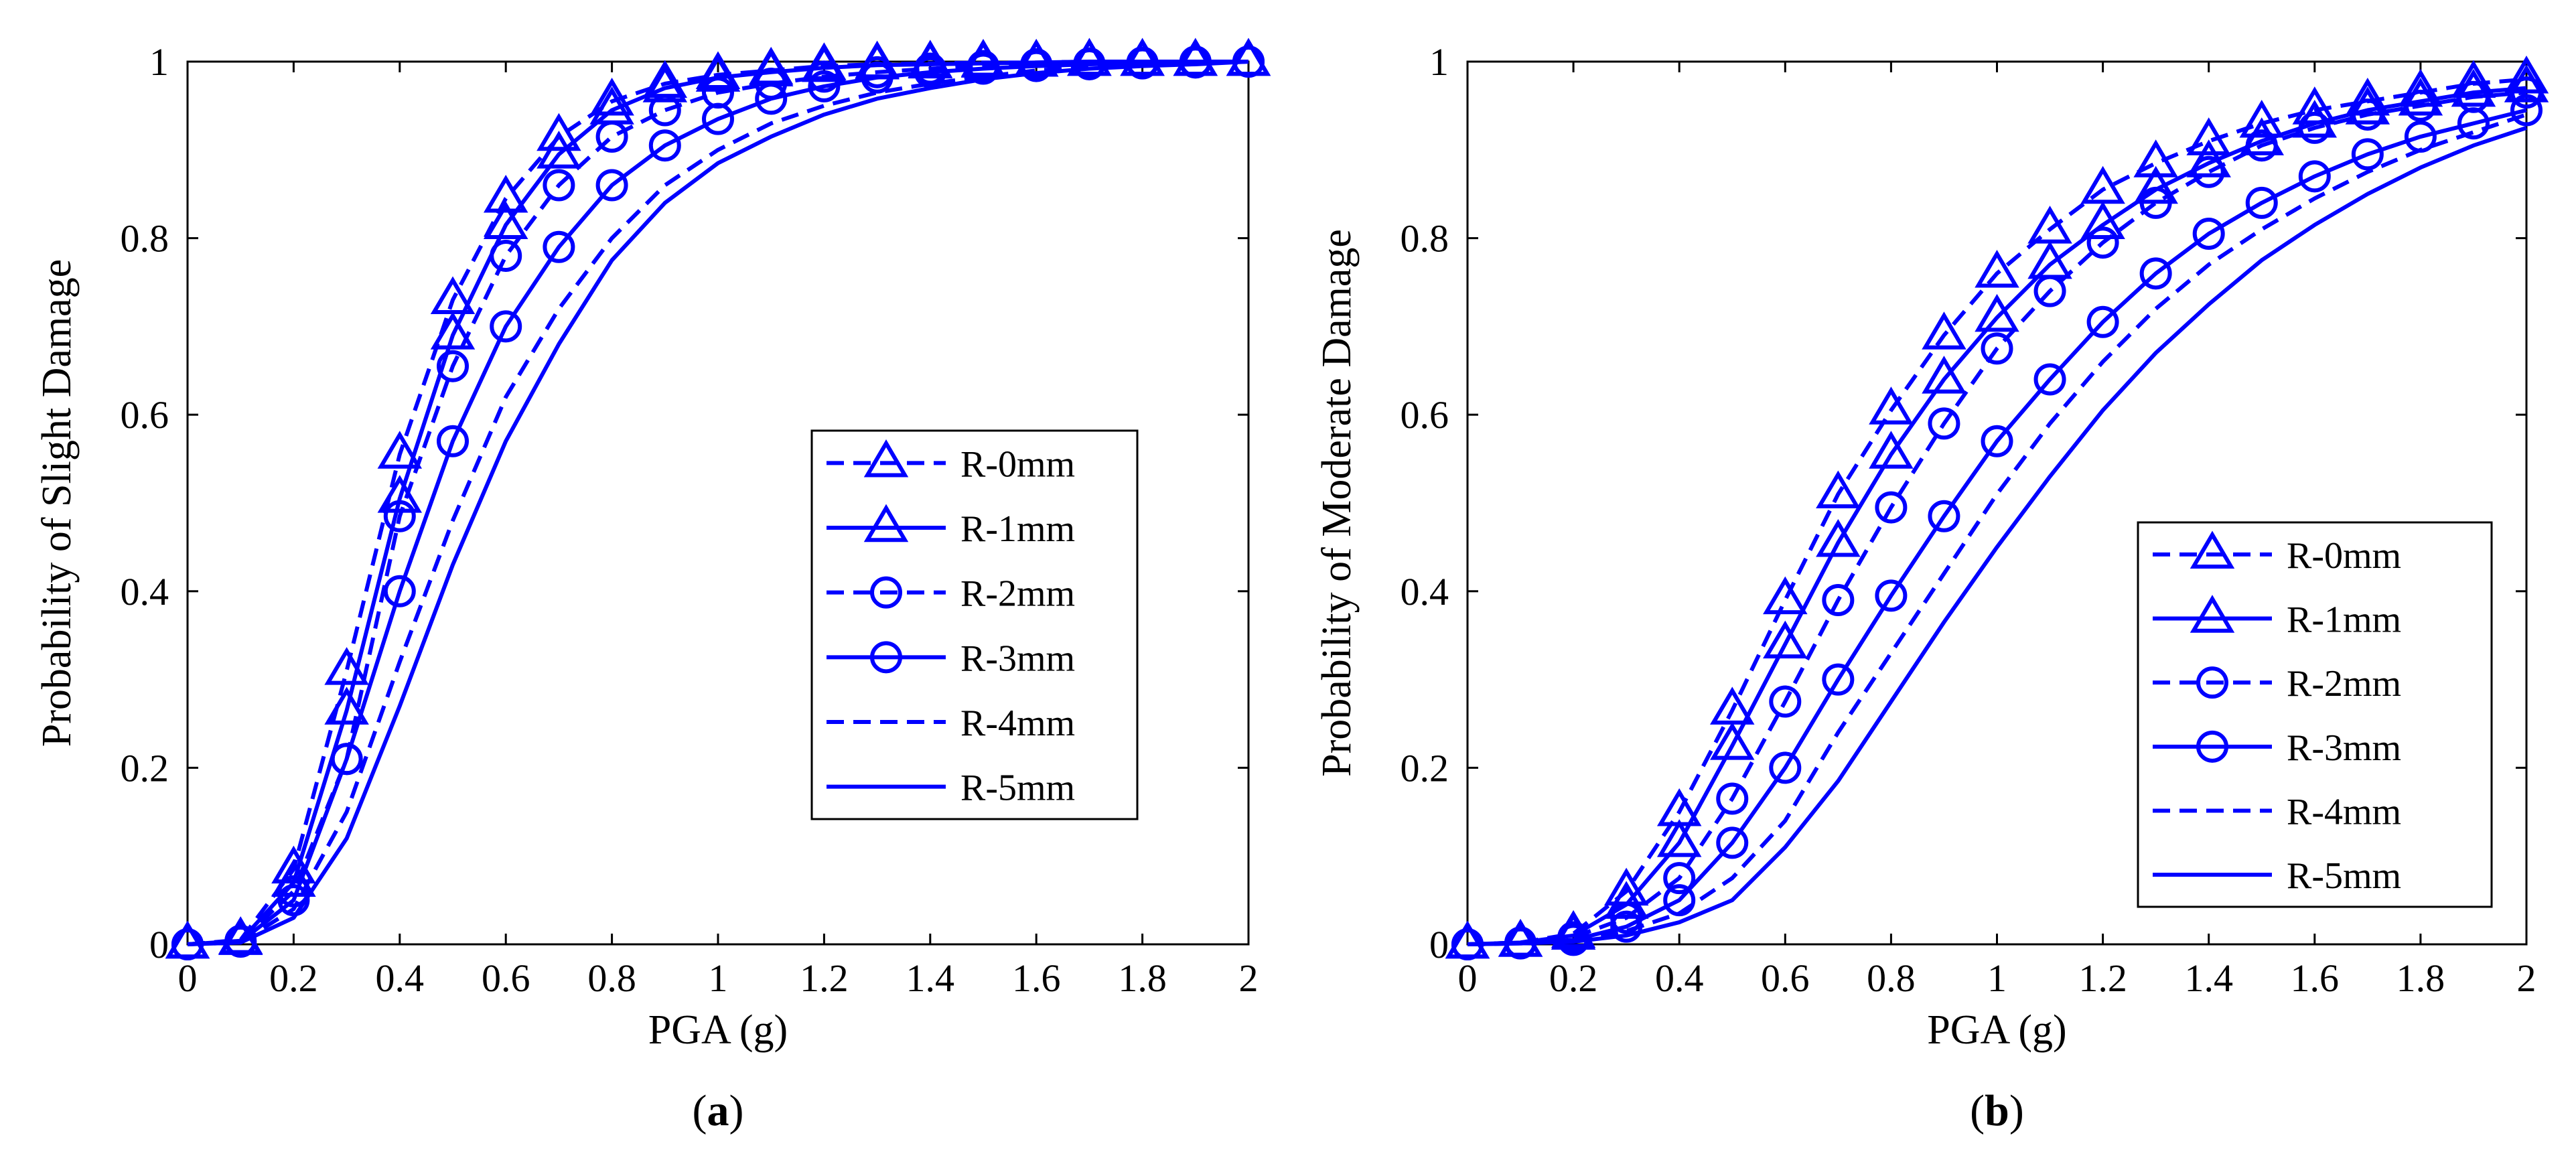  I want to click on x-tick-label: 0.4, so click(1679, 978).